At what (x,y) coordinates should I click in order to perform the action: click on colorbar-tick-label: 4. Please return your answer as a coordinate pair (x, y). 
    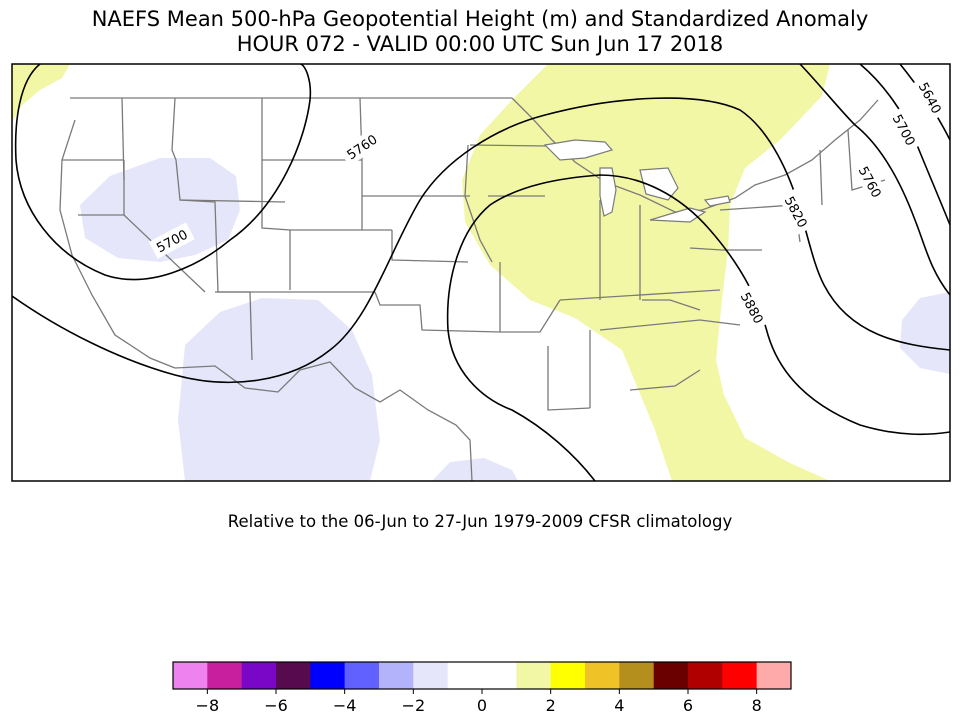
    Looking at the image, I should click on (619, 705).